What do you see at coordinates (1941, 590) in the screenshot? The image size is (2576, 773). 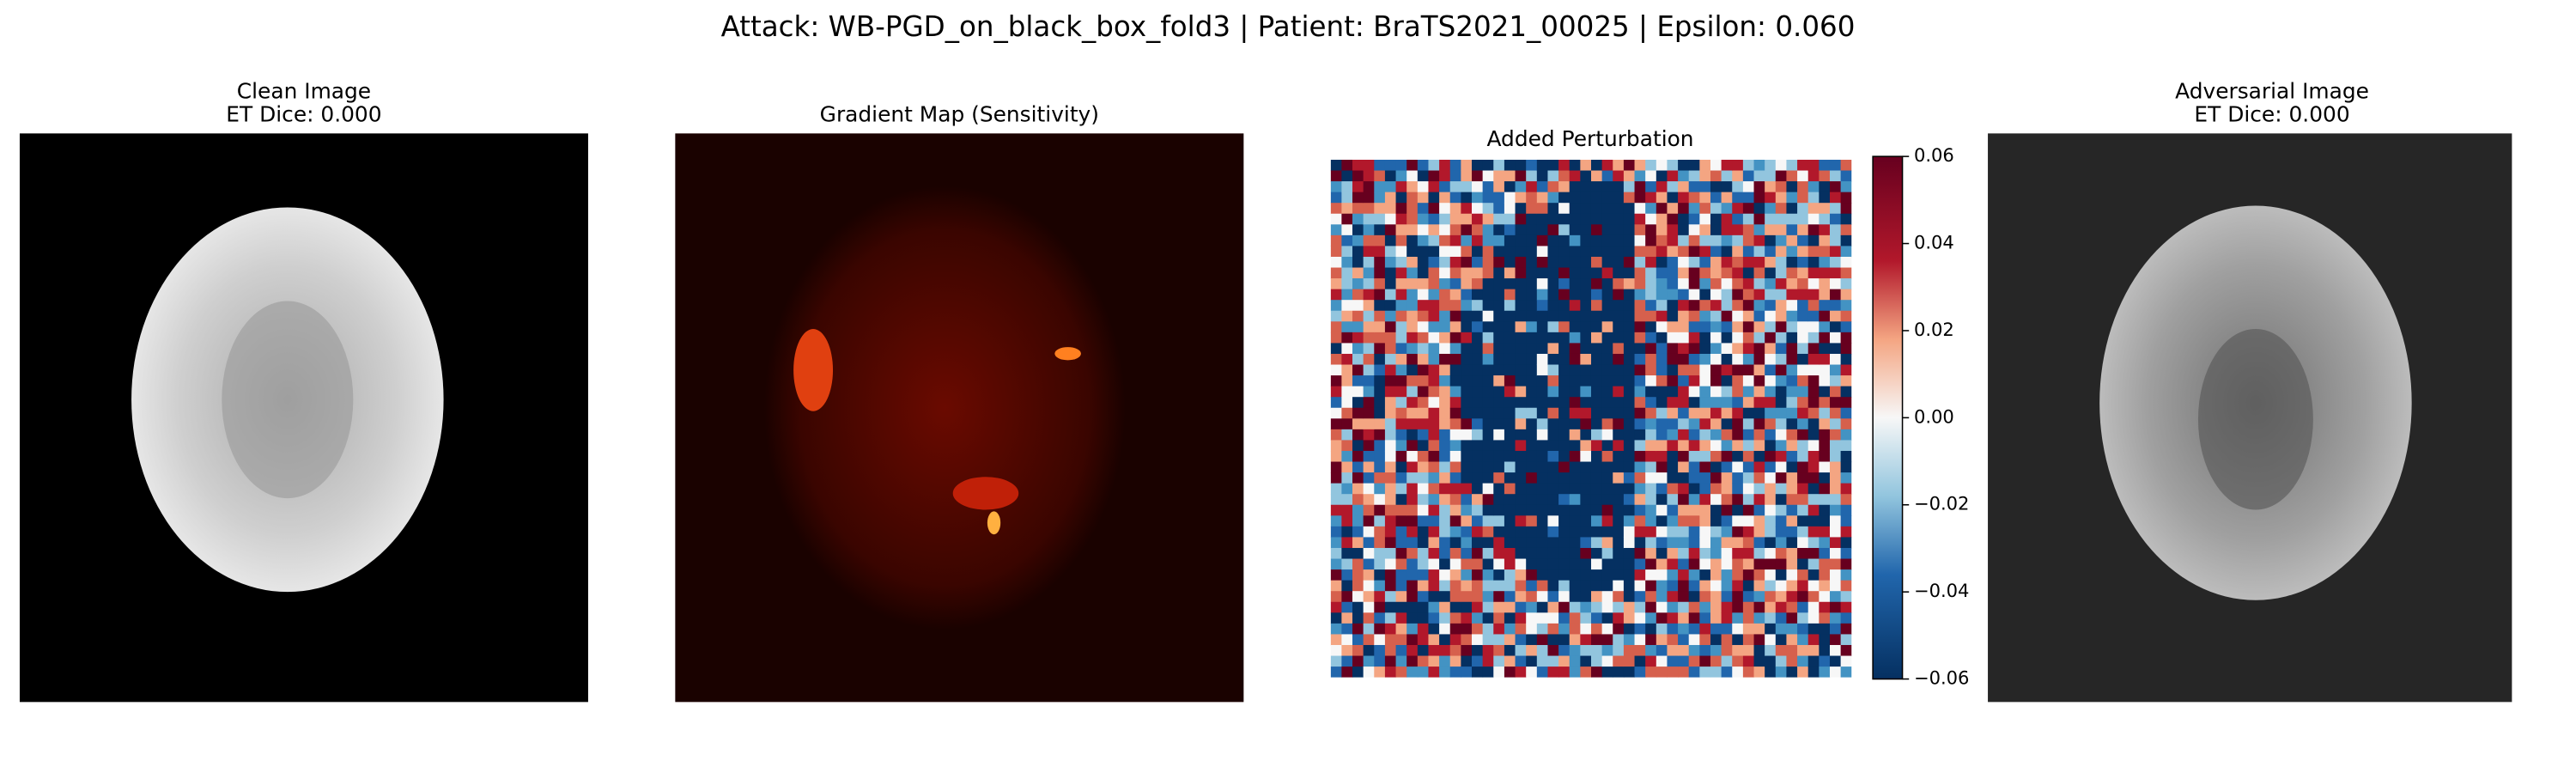 I see `colorbar-tick-label: −0.04` at bounding box center [1941, 590].